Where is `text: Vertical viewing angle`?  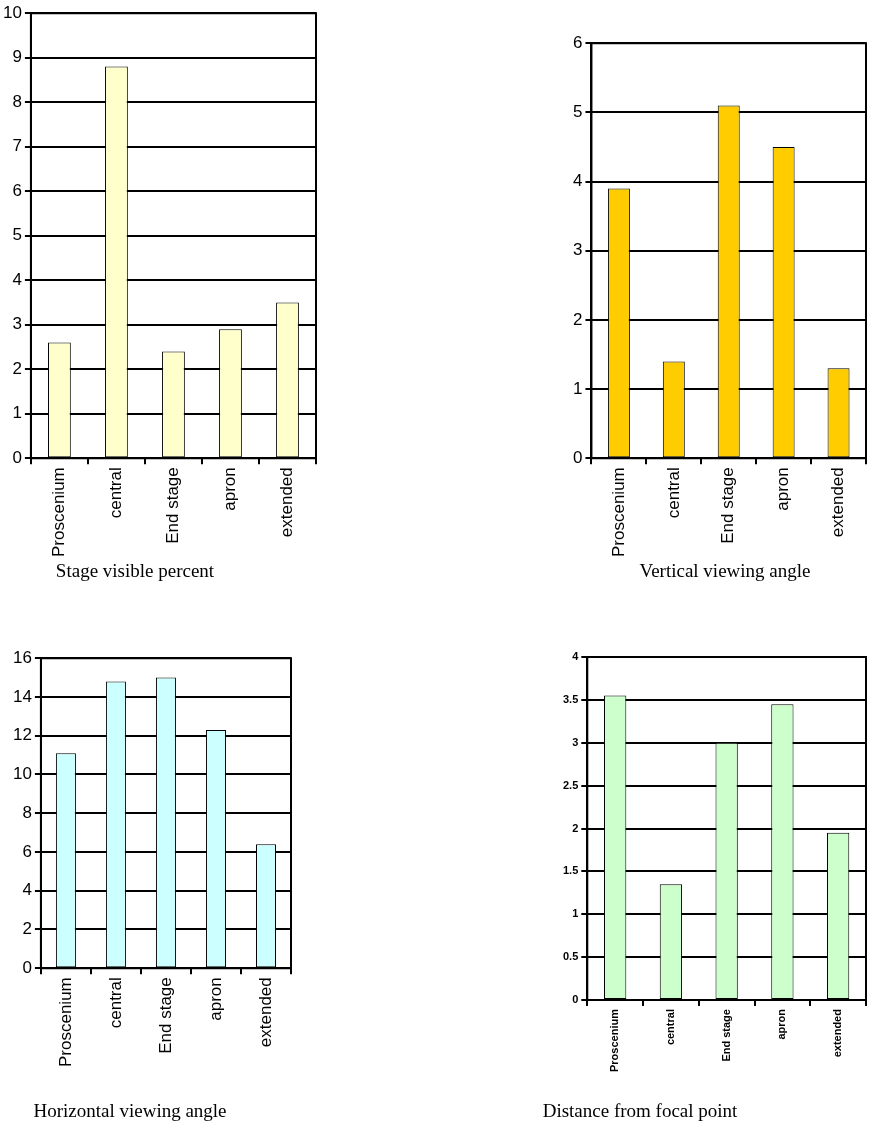
text: Vertical viewing angle is located at coordinates (725, 571).